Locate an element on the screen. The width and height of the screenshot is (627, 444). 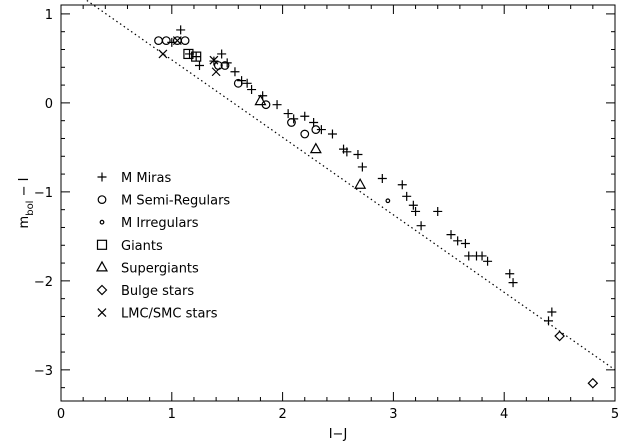
y-axis-title-sub: bol is located at coordinates (30, 208).